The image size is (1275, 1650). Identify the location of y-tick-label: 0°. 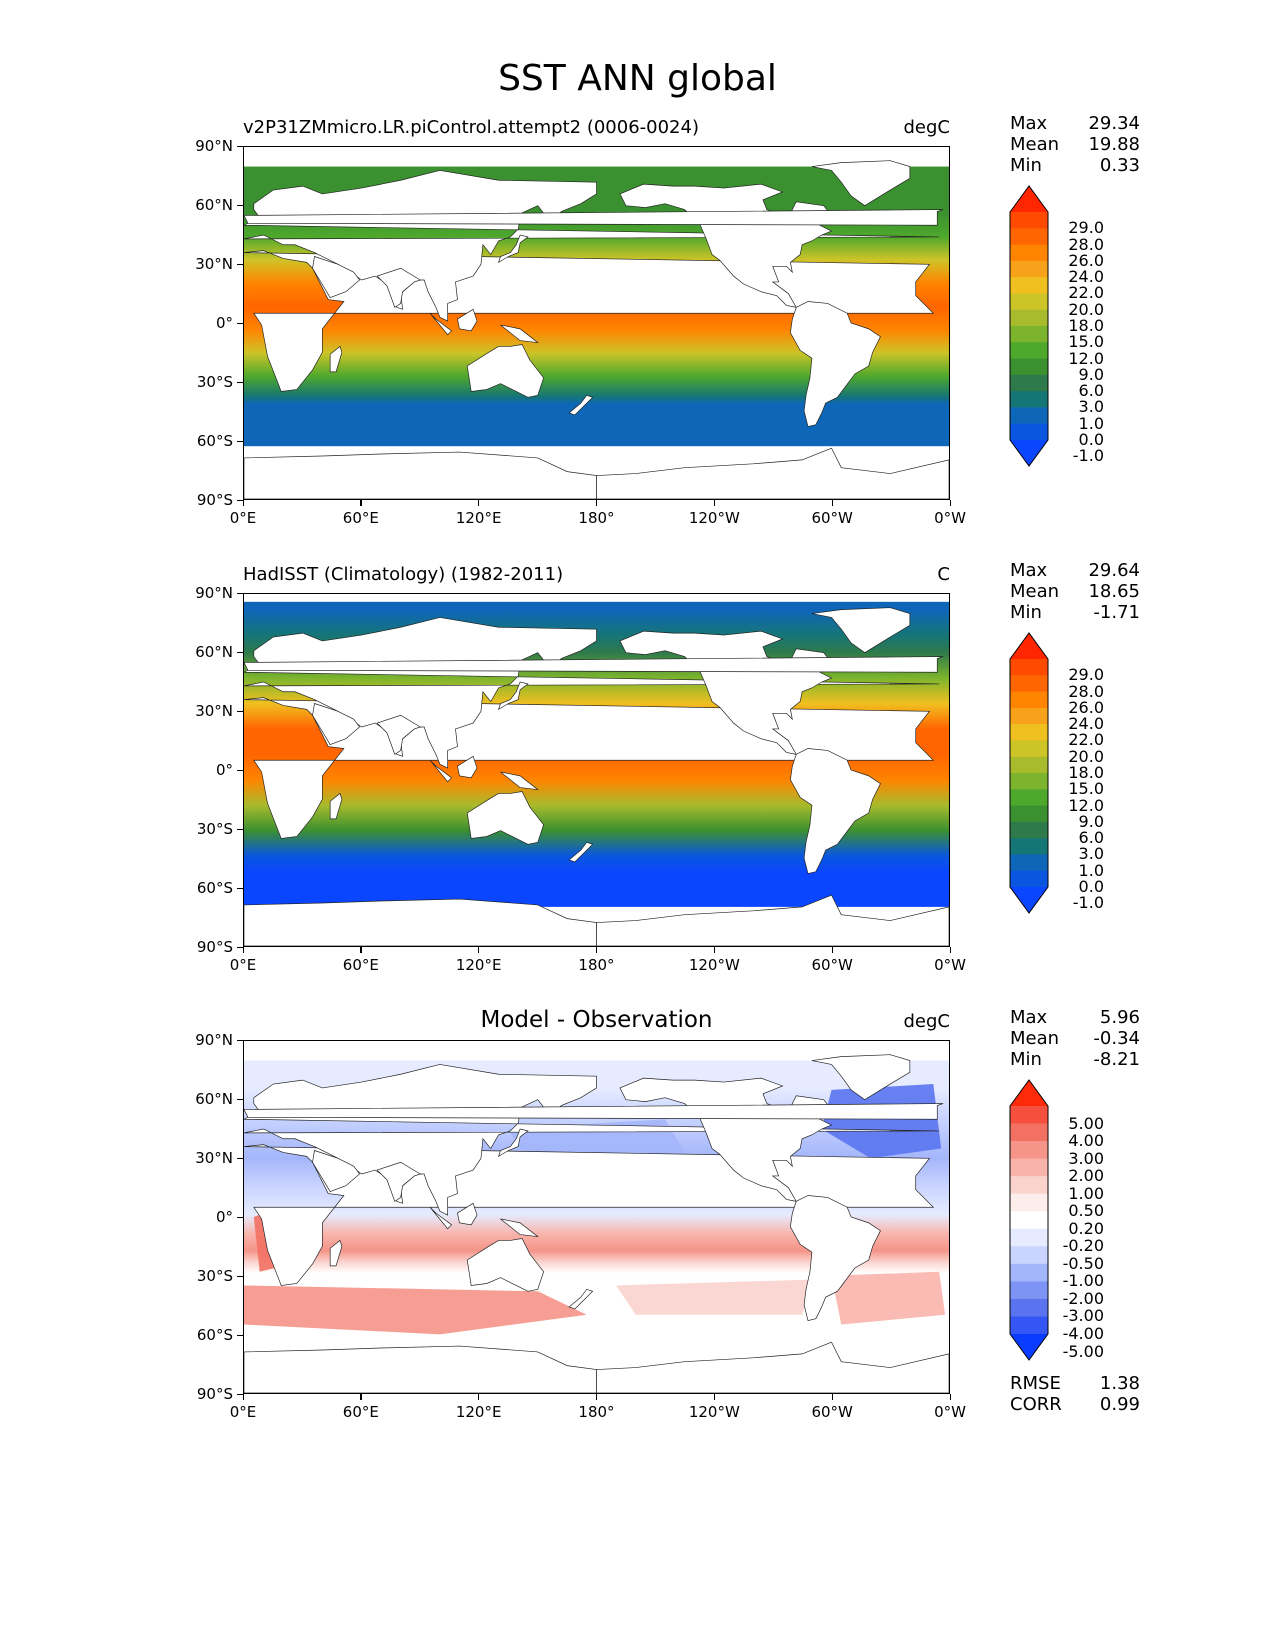
(224, 323).